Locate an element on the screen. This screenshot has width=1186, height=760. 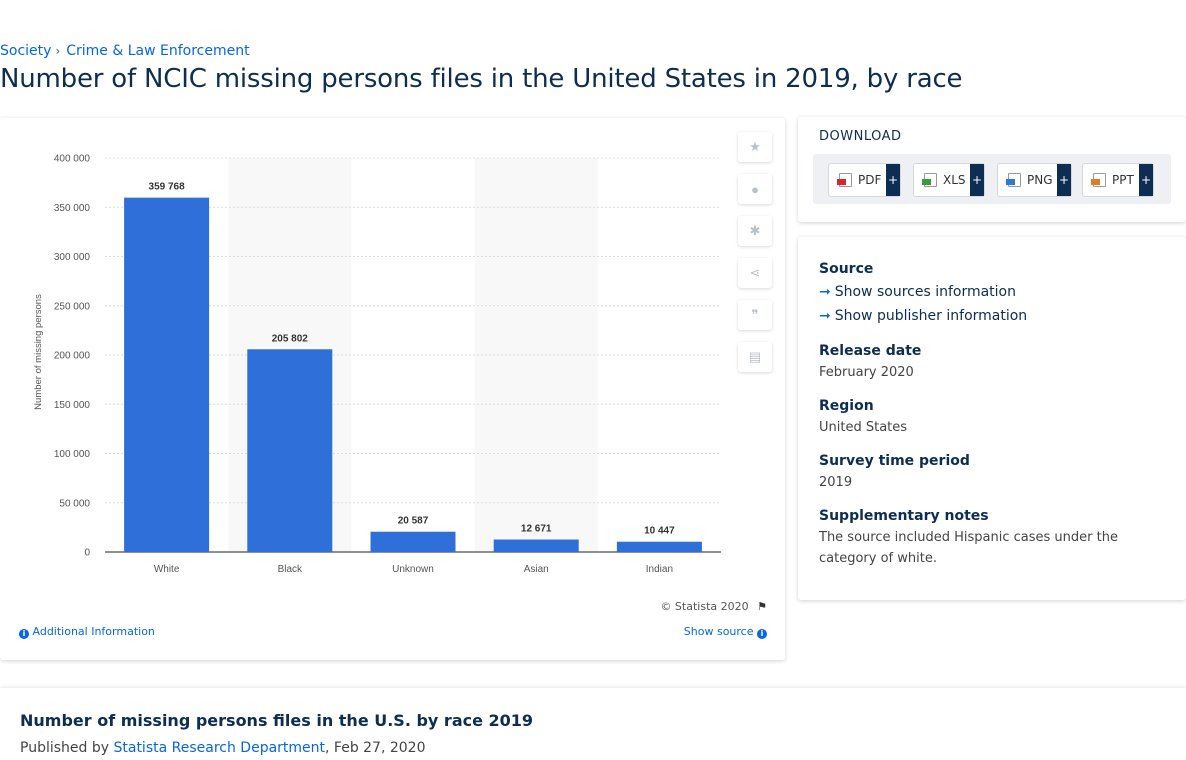
survey-period-label: Survey time period is located at coordinates (894, 461).